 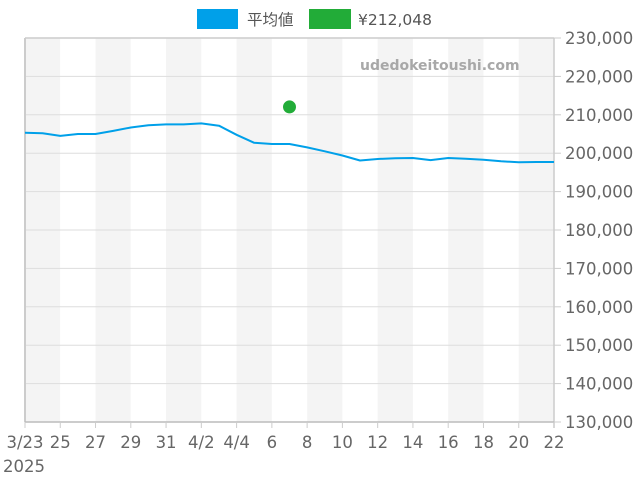 I want to click on y-tick-label: 160,000, so click(x=599, y=307).